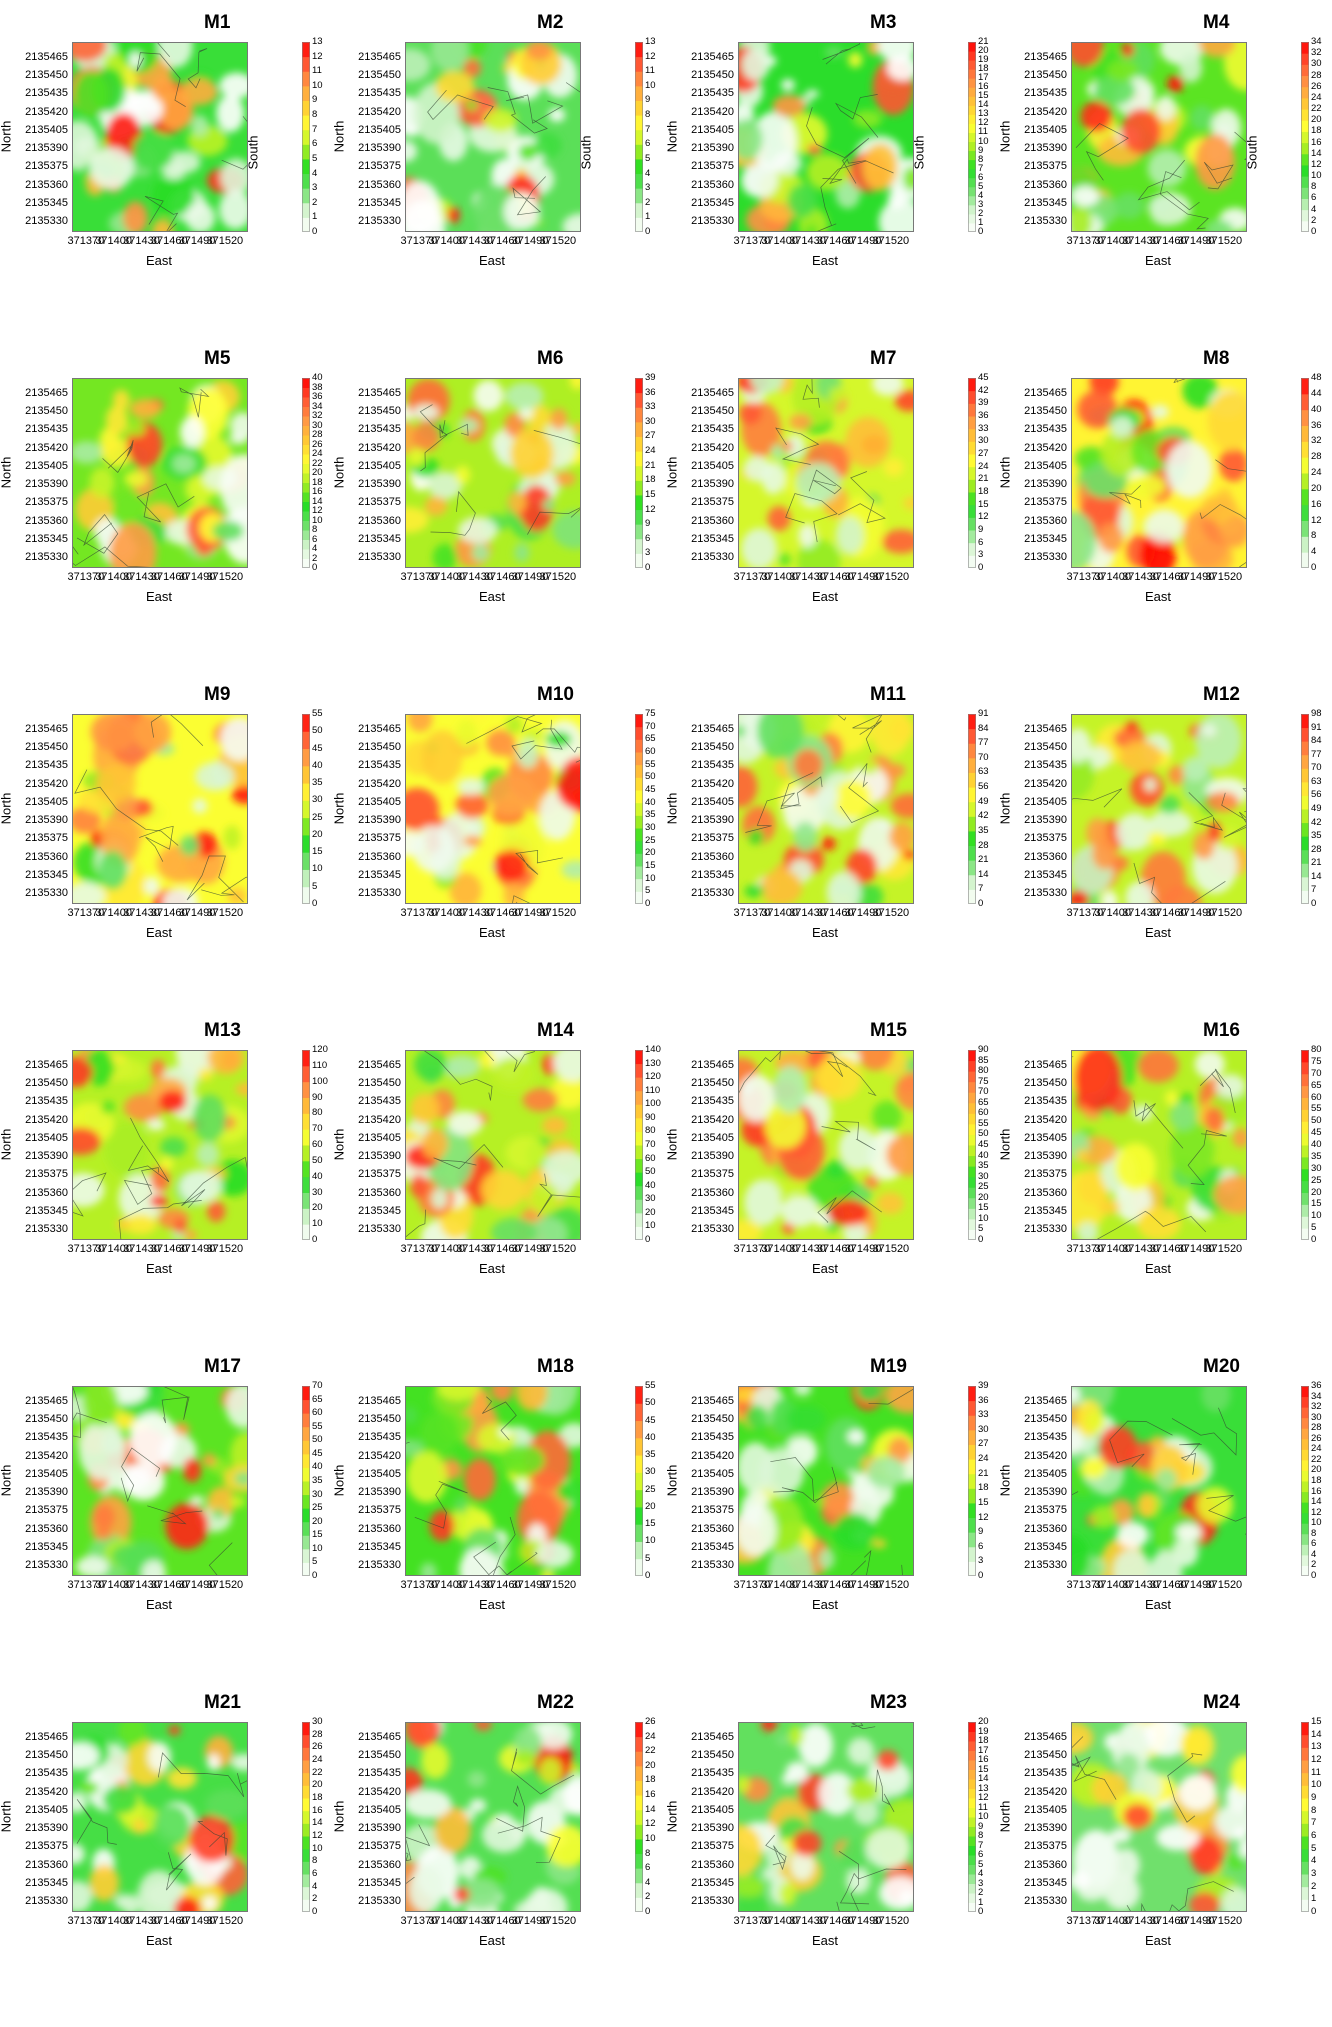 The image size is (1332, 2027). I want to click on colorbar-tick-label: 45, so click(650, 1420).